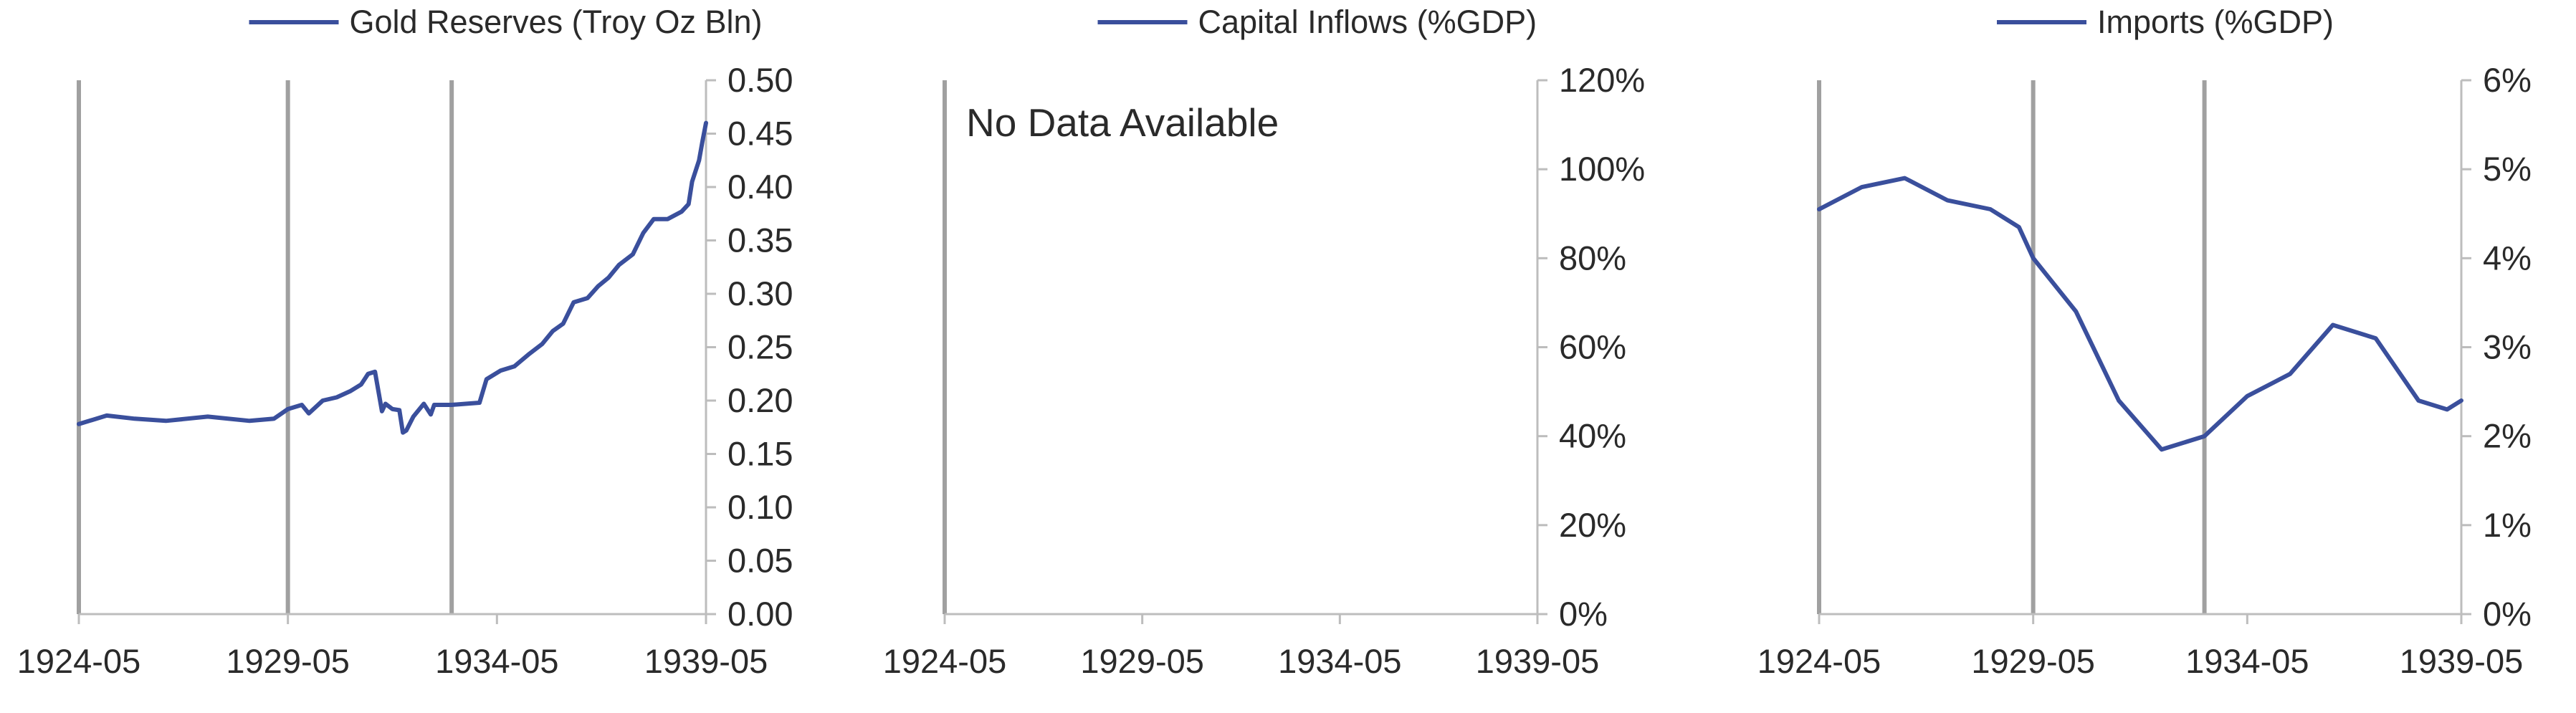 Image resolution: width=2576 pixels, height=713 pixels. What do you see at coordinates (1602, 169) in the screenshot?
I see `y-tick-label: 100%` at bounding box center [1602, 169].